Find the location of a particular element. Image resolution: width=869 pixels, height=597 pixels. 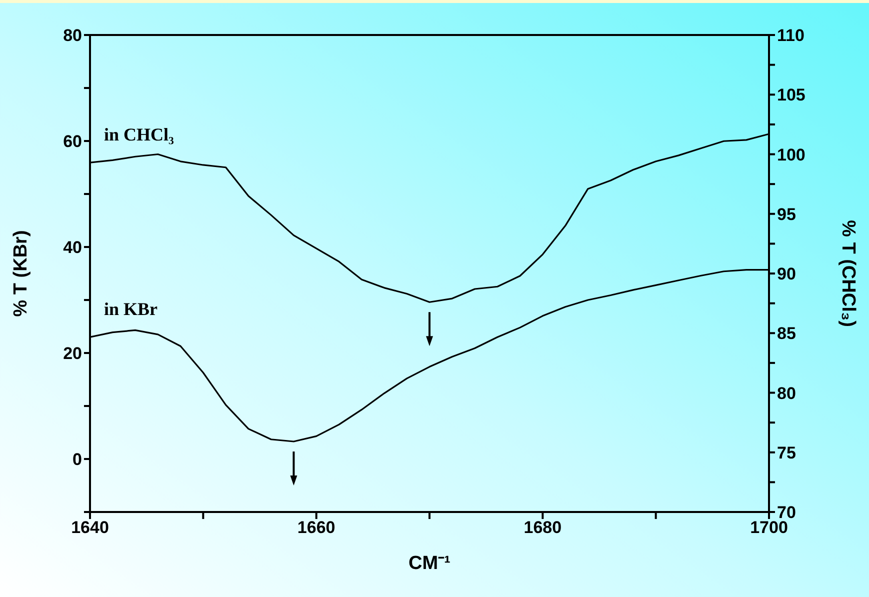

y-tick-label: 20 is located at coordinates (72, 354).